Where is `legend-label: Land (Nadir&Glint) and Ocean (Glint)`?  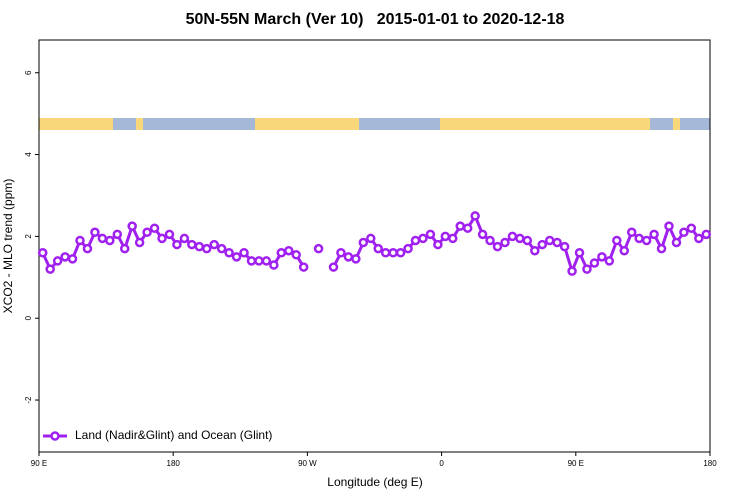 legend-label: Land (Nadir&Glint) and Ocean (Glint) is located at coordinates (173, 435).